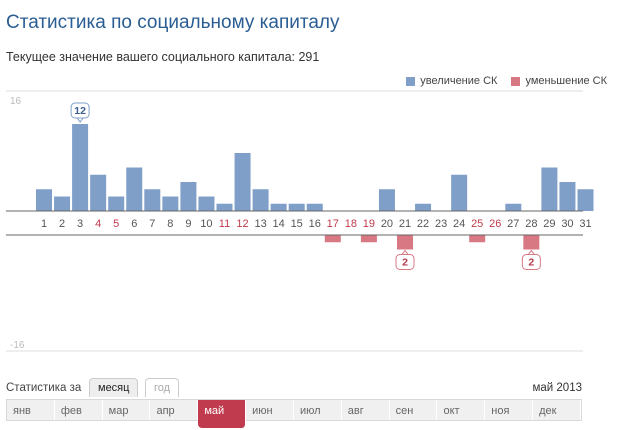 The image size is (619, 430). Describe the element at coordinates (366, 410) in the screenshot. I see `month-8: авг` at that location.